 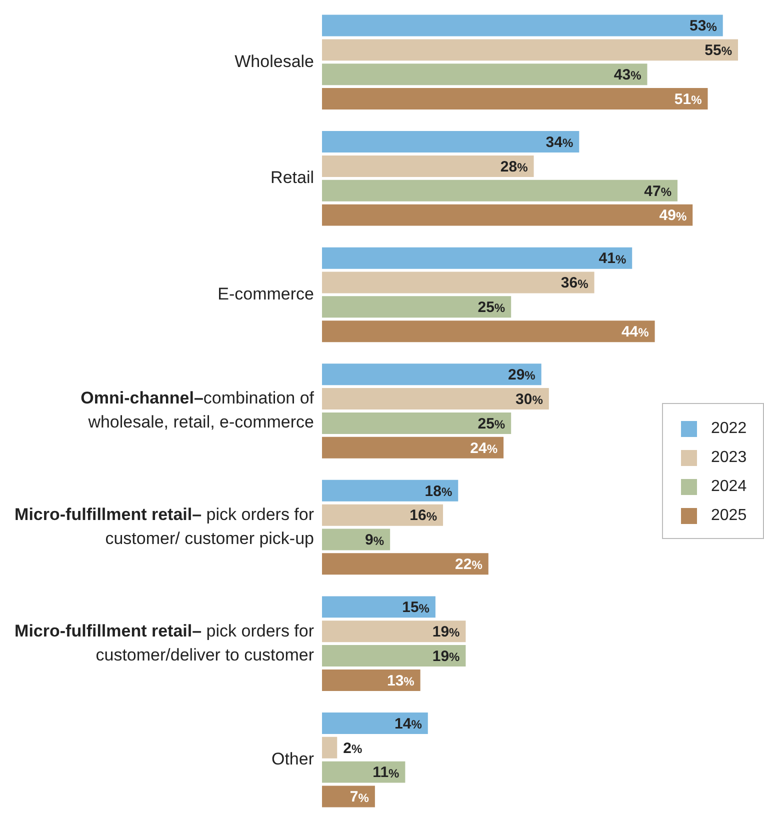 What do you see at coordinates (729, 429) in the screenshot?
I see `legend-label: 2022` at bounding box center [729, 429].